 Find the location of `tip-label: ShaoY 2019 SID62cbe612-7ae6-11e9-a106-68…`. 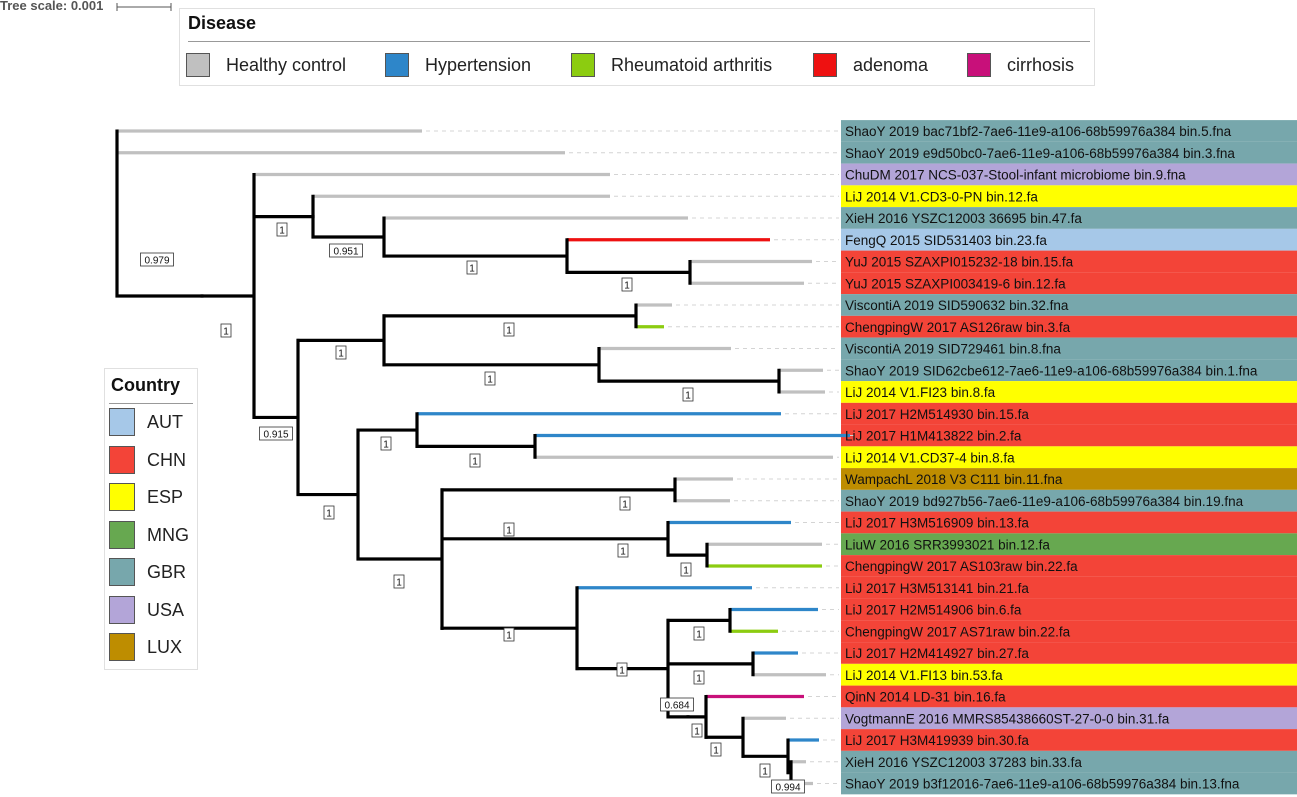

tip-label: ShaoY 2019 SID62cbe612-7ae6-11e9-a106-68… is located at coordinates (1051, 370).